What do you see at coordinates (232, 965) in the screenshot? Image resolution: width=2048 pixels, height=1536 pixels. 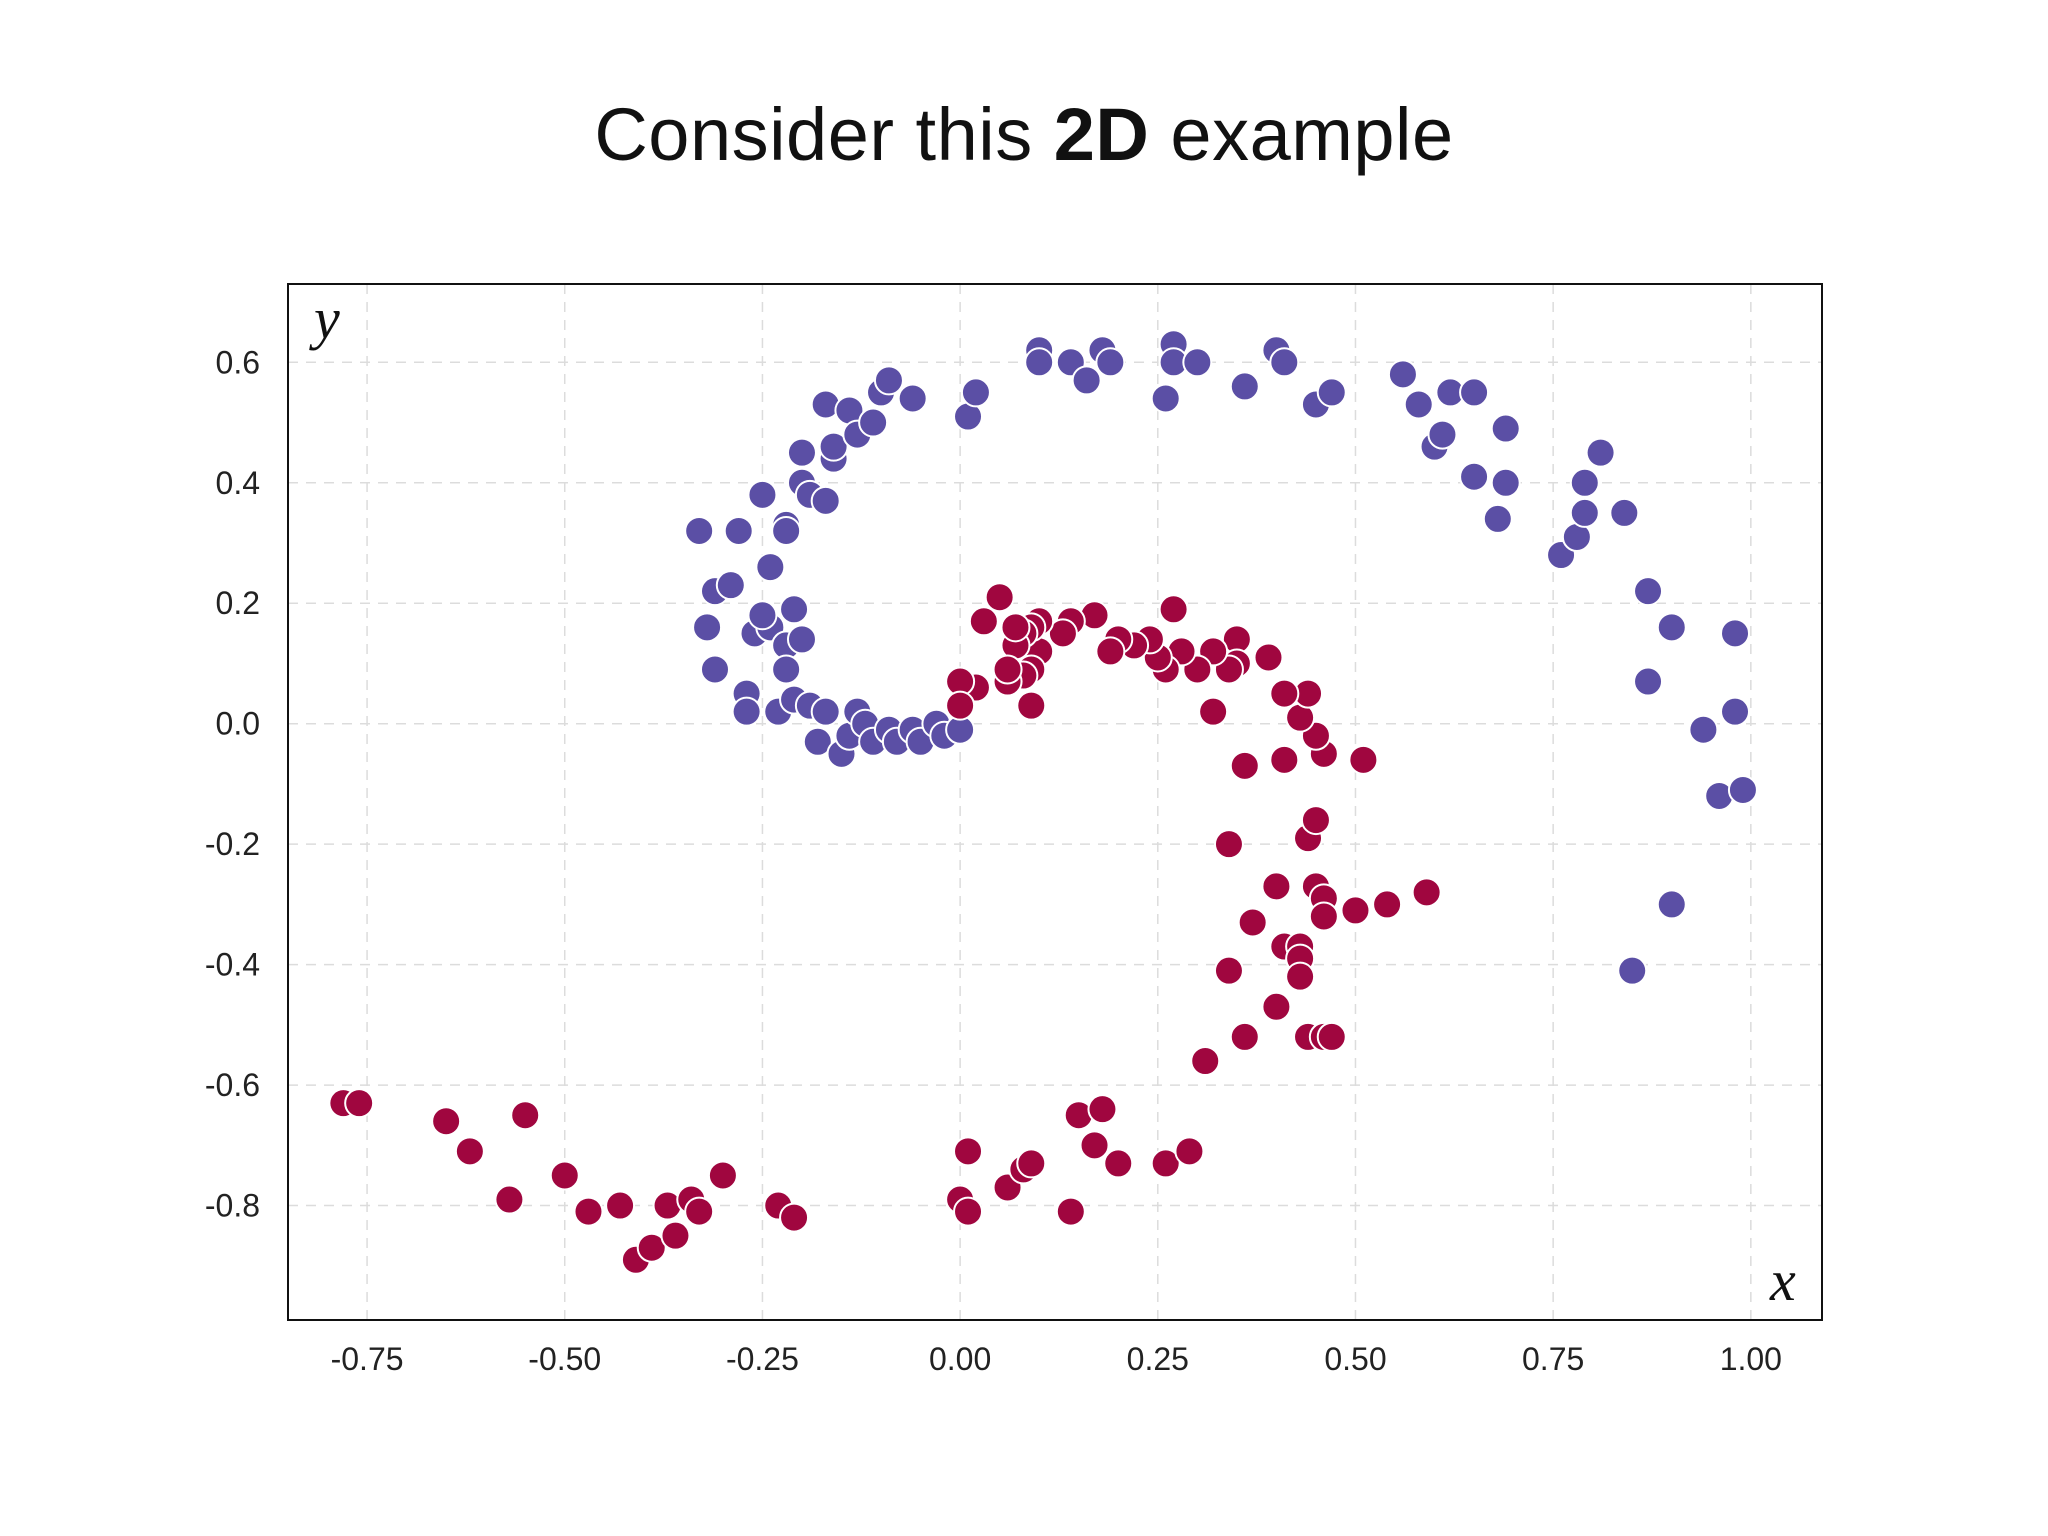 I see `y-tick-label: -0.4` at bounding box center [232, 965].